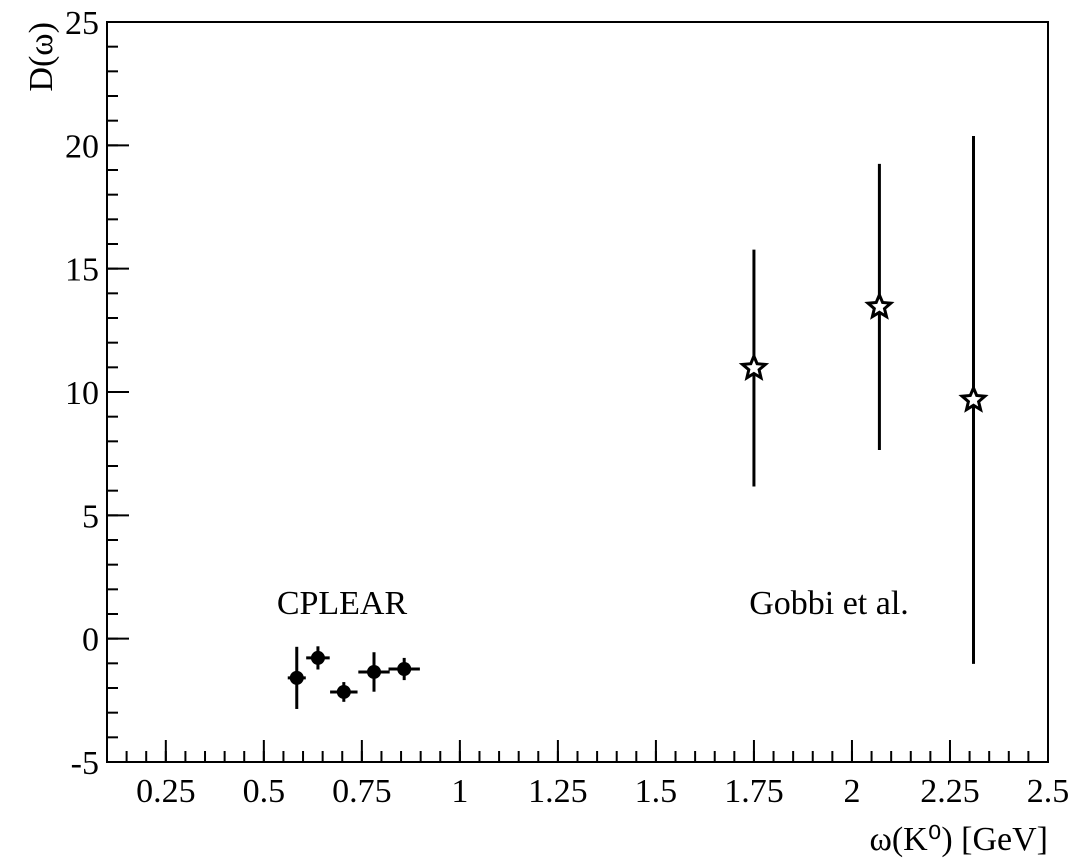  Describe the element at coordinates (958, 839) in the screenshot. I see `x-axis-label: ω(K⁰) [GeV]` at that location.